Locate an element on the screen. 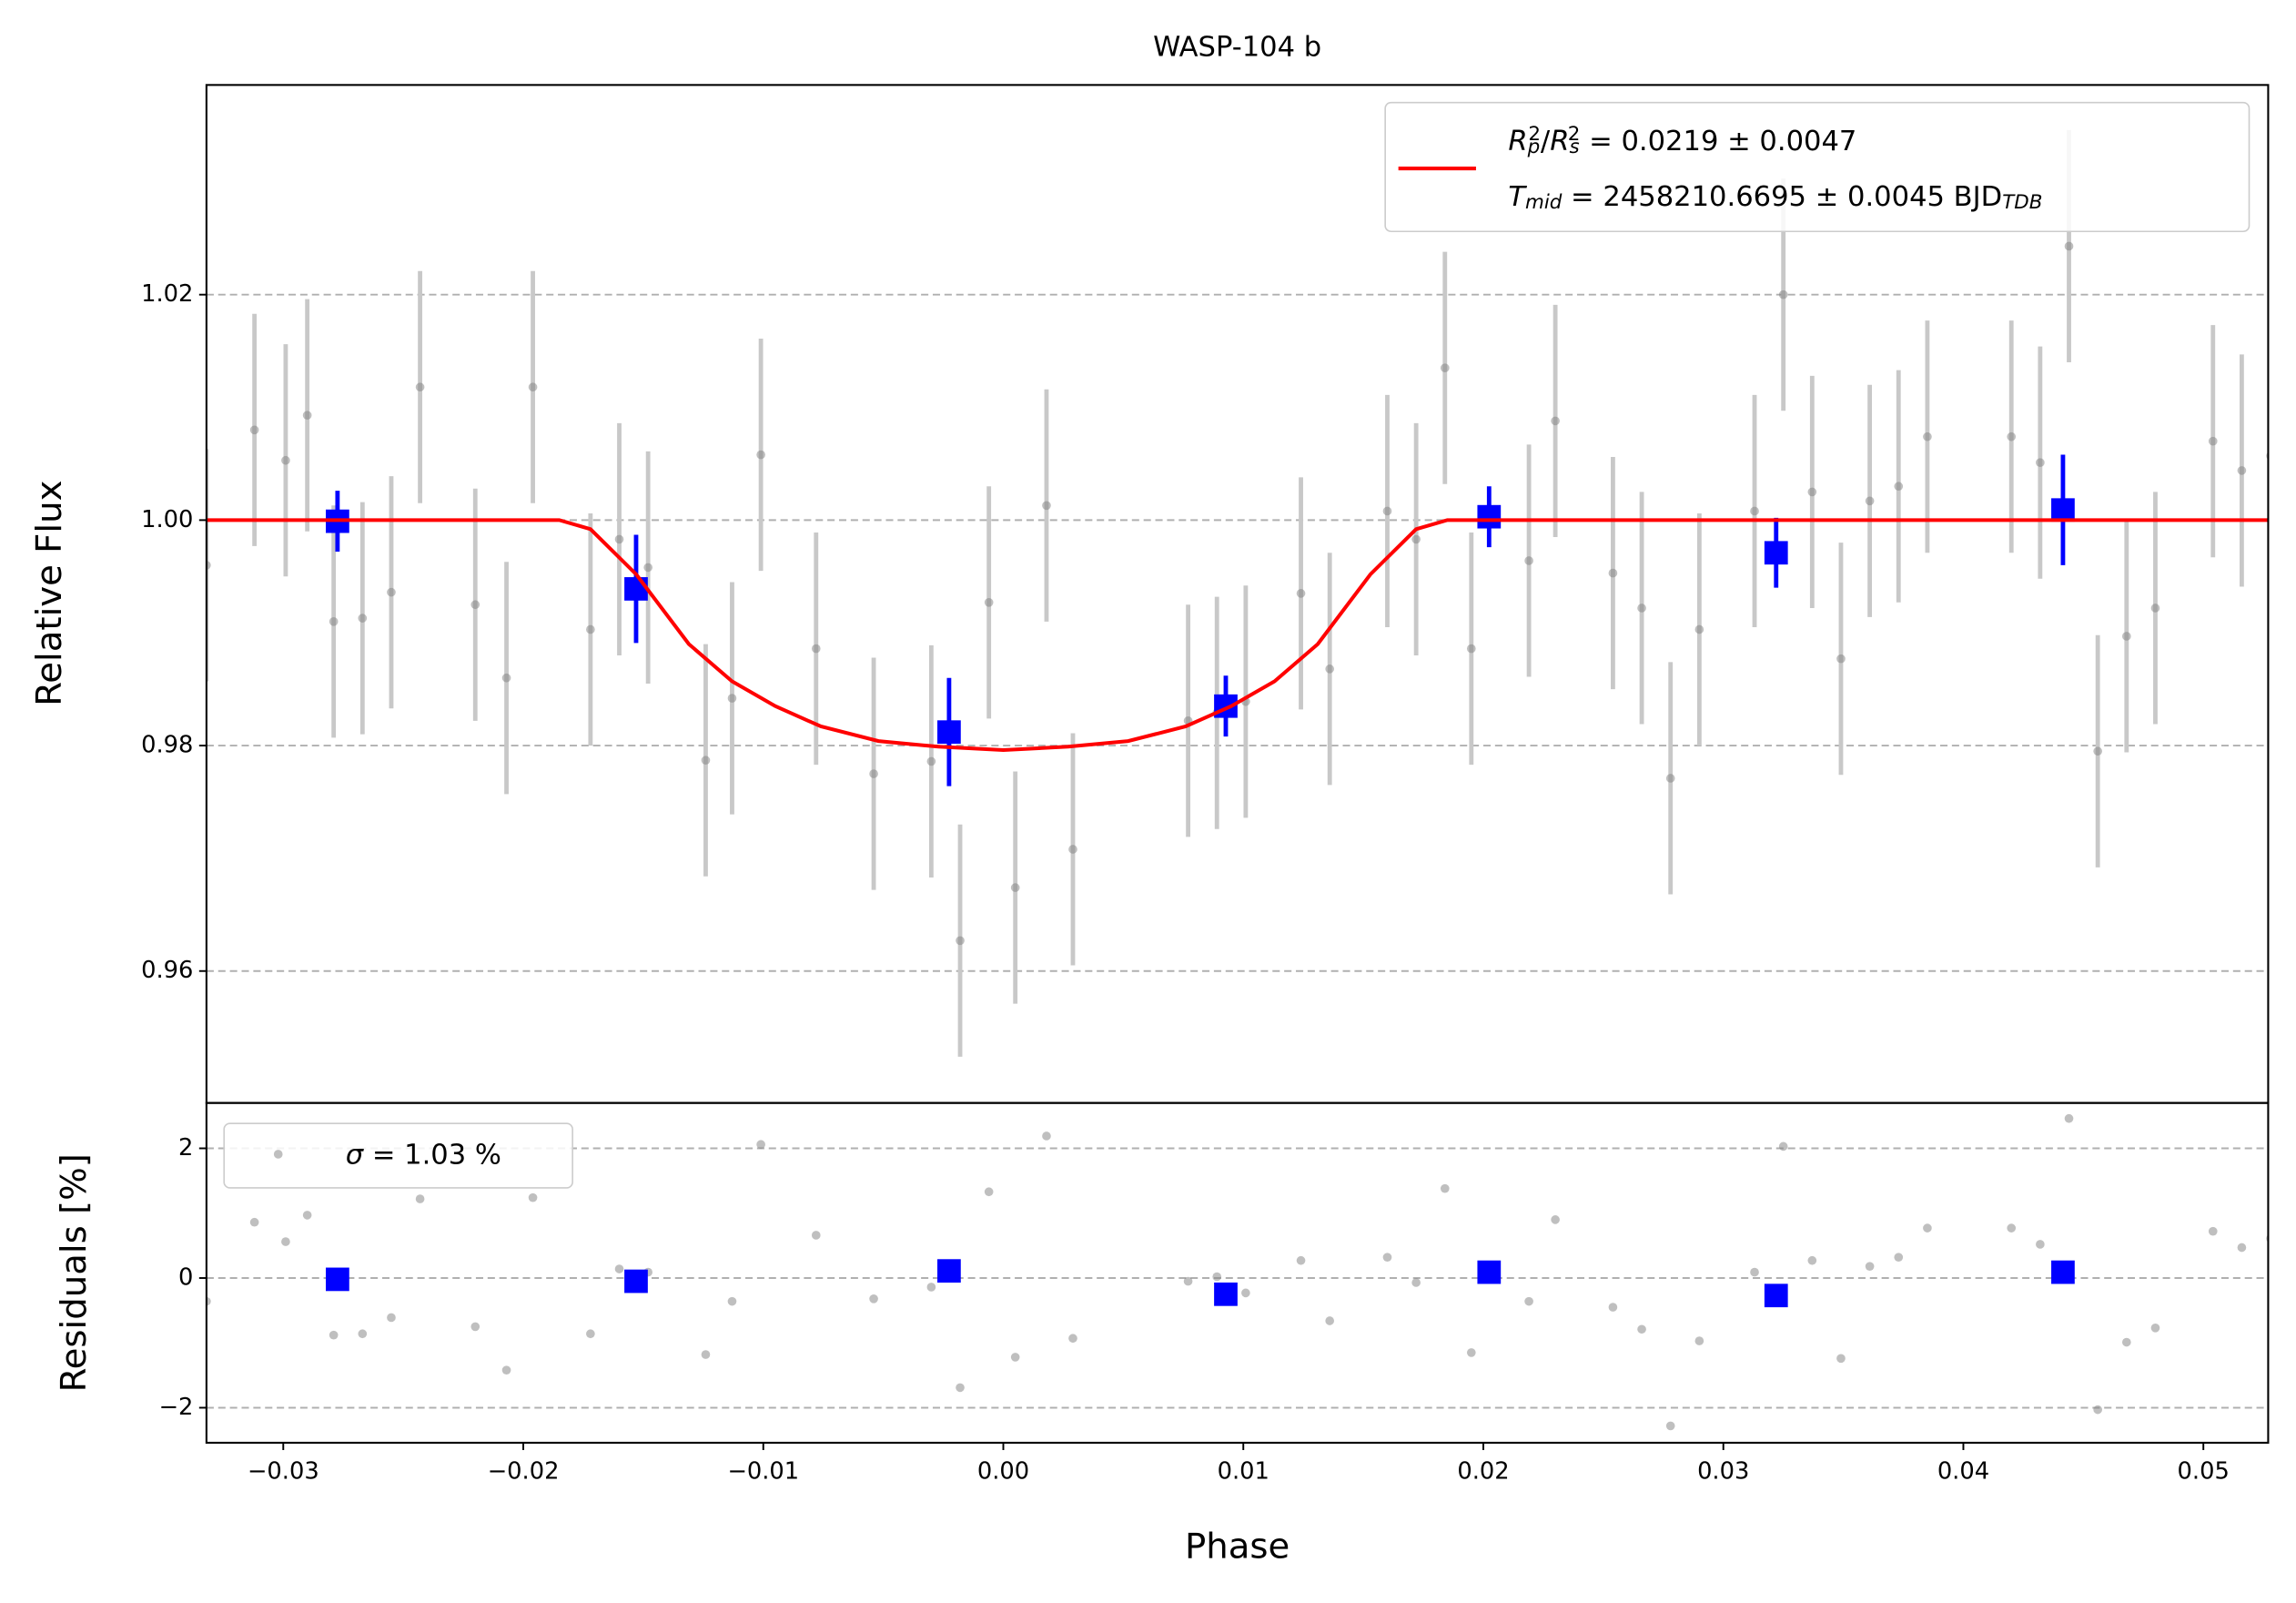 The width and height of the screenshot is (2296, 1603). legend: σ = 1.03 % is located at coordinates (398, 1155).